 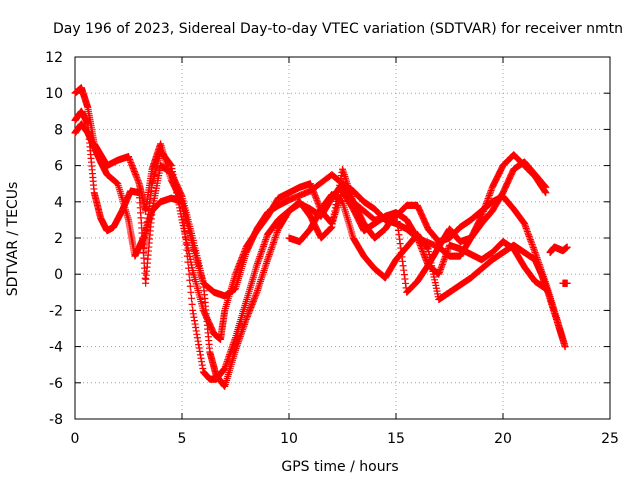 What do you see at coordinates (56, 348) in the screenshot?
I see `y-tick-label: -4` at bounding box center [56, 348].